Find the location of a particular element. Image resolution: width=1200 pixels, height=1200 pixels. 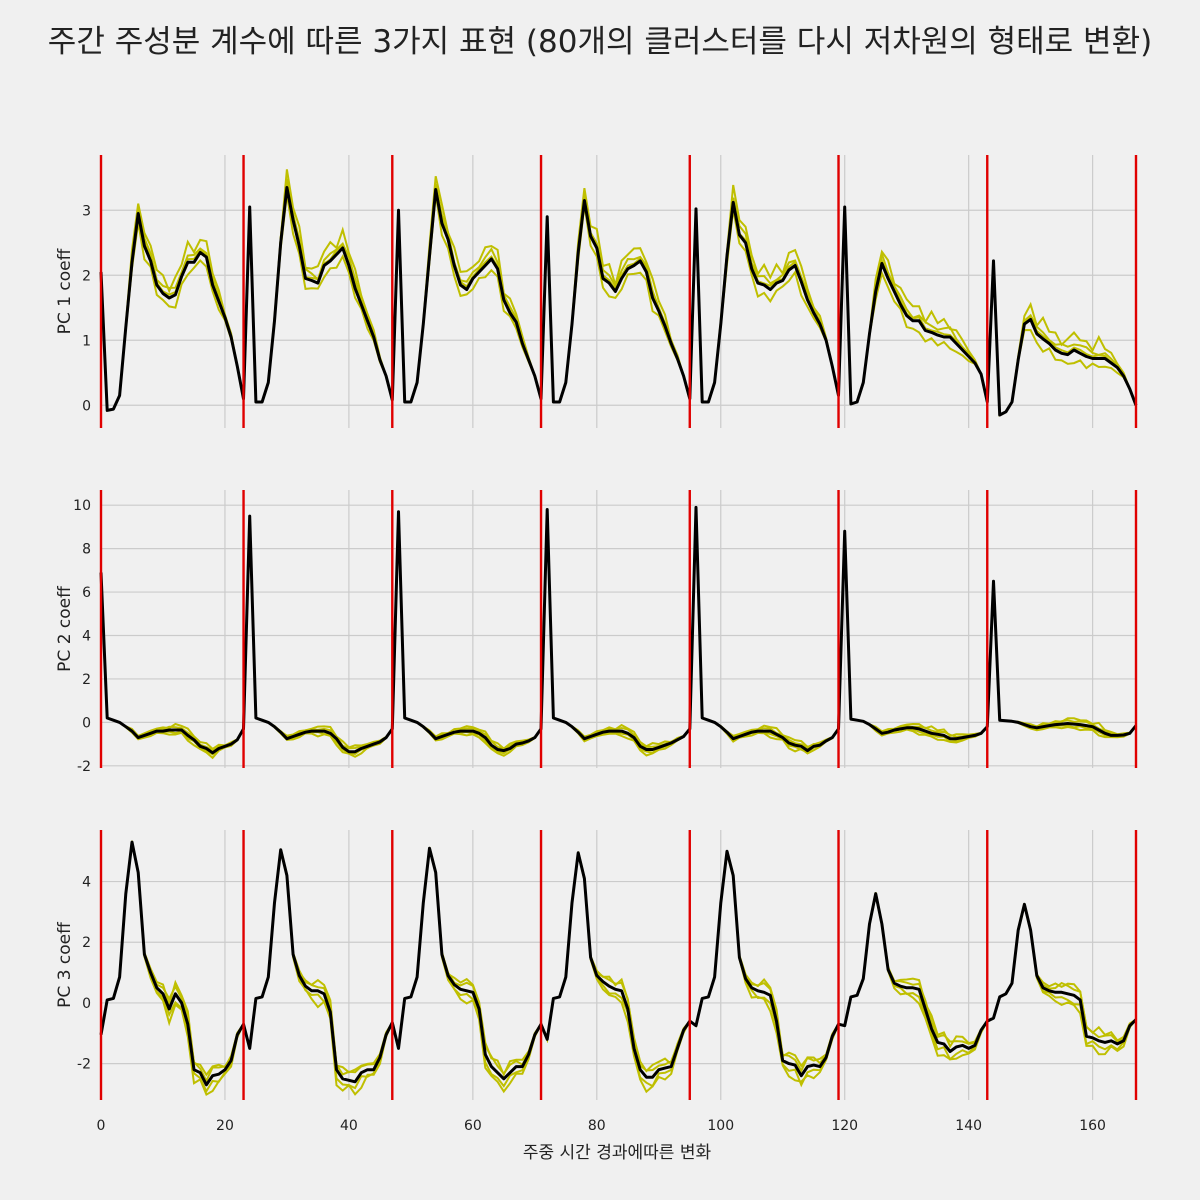

x-axis-label: 주중 시간 경과에따른 변화 is located at coordinates (617, 1153).